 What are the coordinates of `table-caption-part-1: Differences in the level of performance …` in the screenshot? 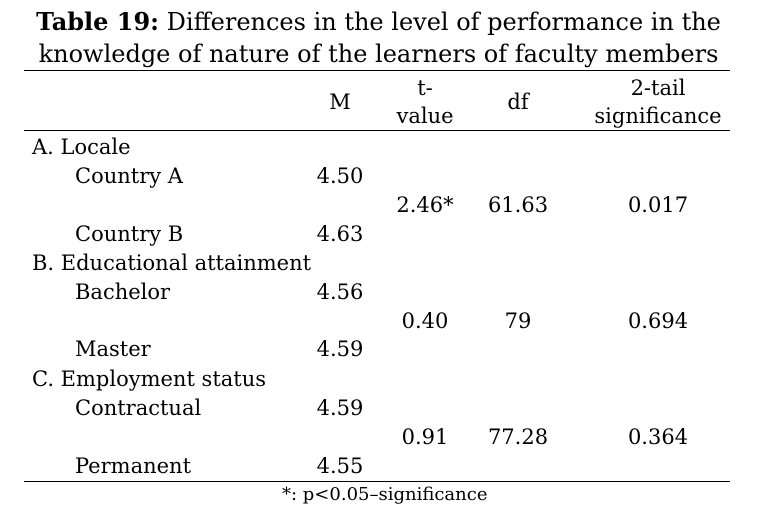 It's located at (443, 22).